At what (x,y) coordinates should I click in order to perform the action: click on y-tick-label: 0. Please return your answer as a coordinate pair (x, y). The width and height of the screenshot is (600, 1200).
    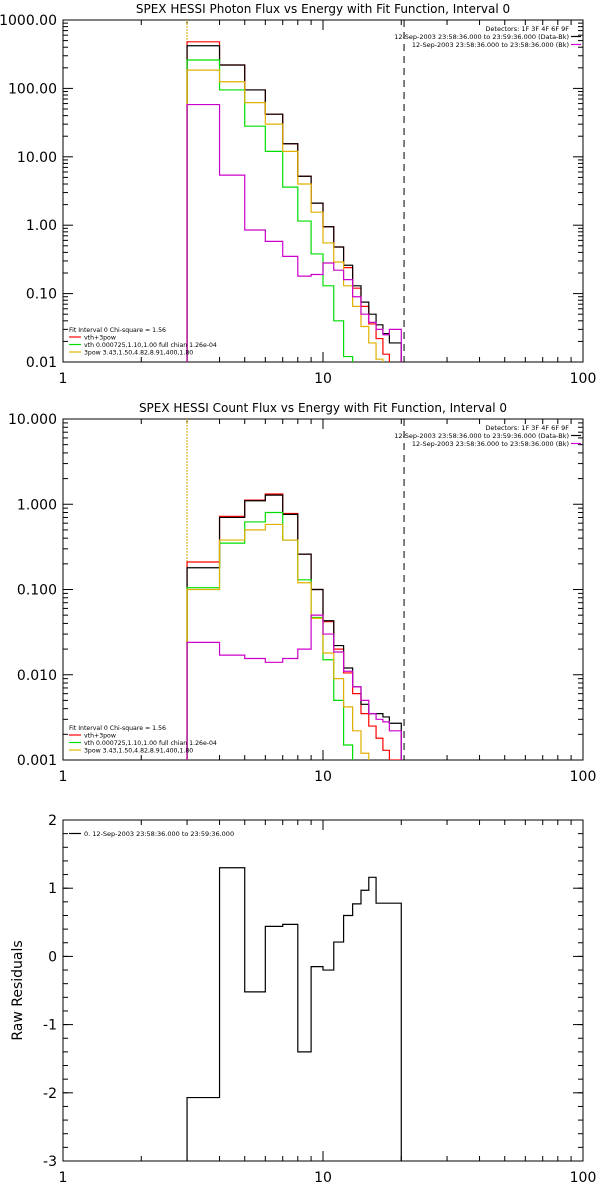
    Looking at the image, I should click on (52, 957).